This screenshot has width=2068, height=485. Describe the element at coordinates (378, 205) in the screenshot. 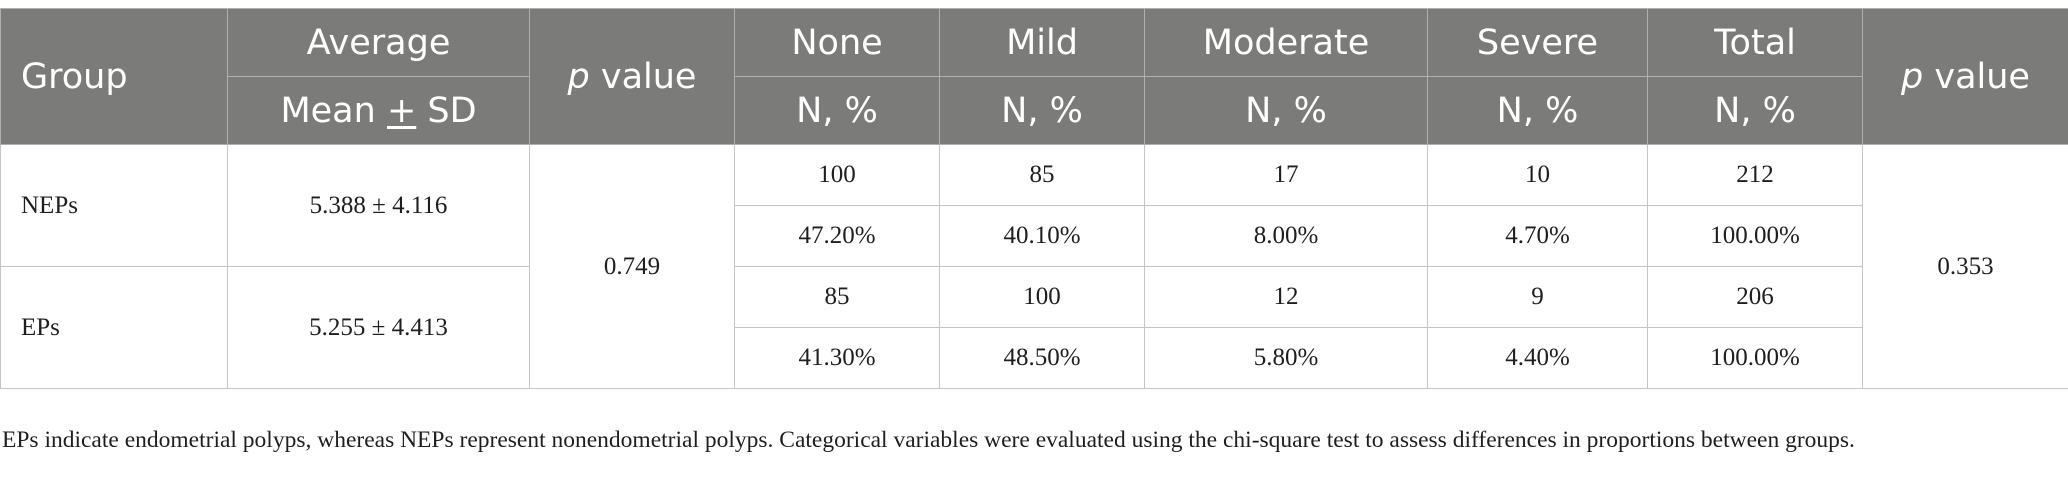

I see `average-cell: 5.388 ± 4.116` at that location.